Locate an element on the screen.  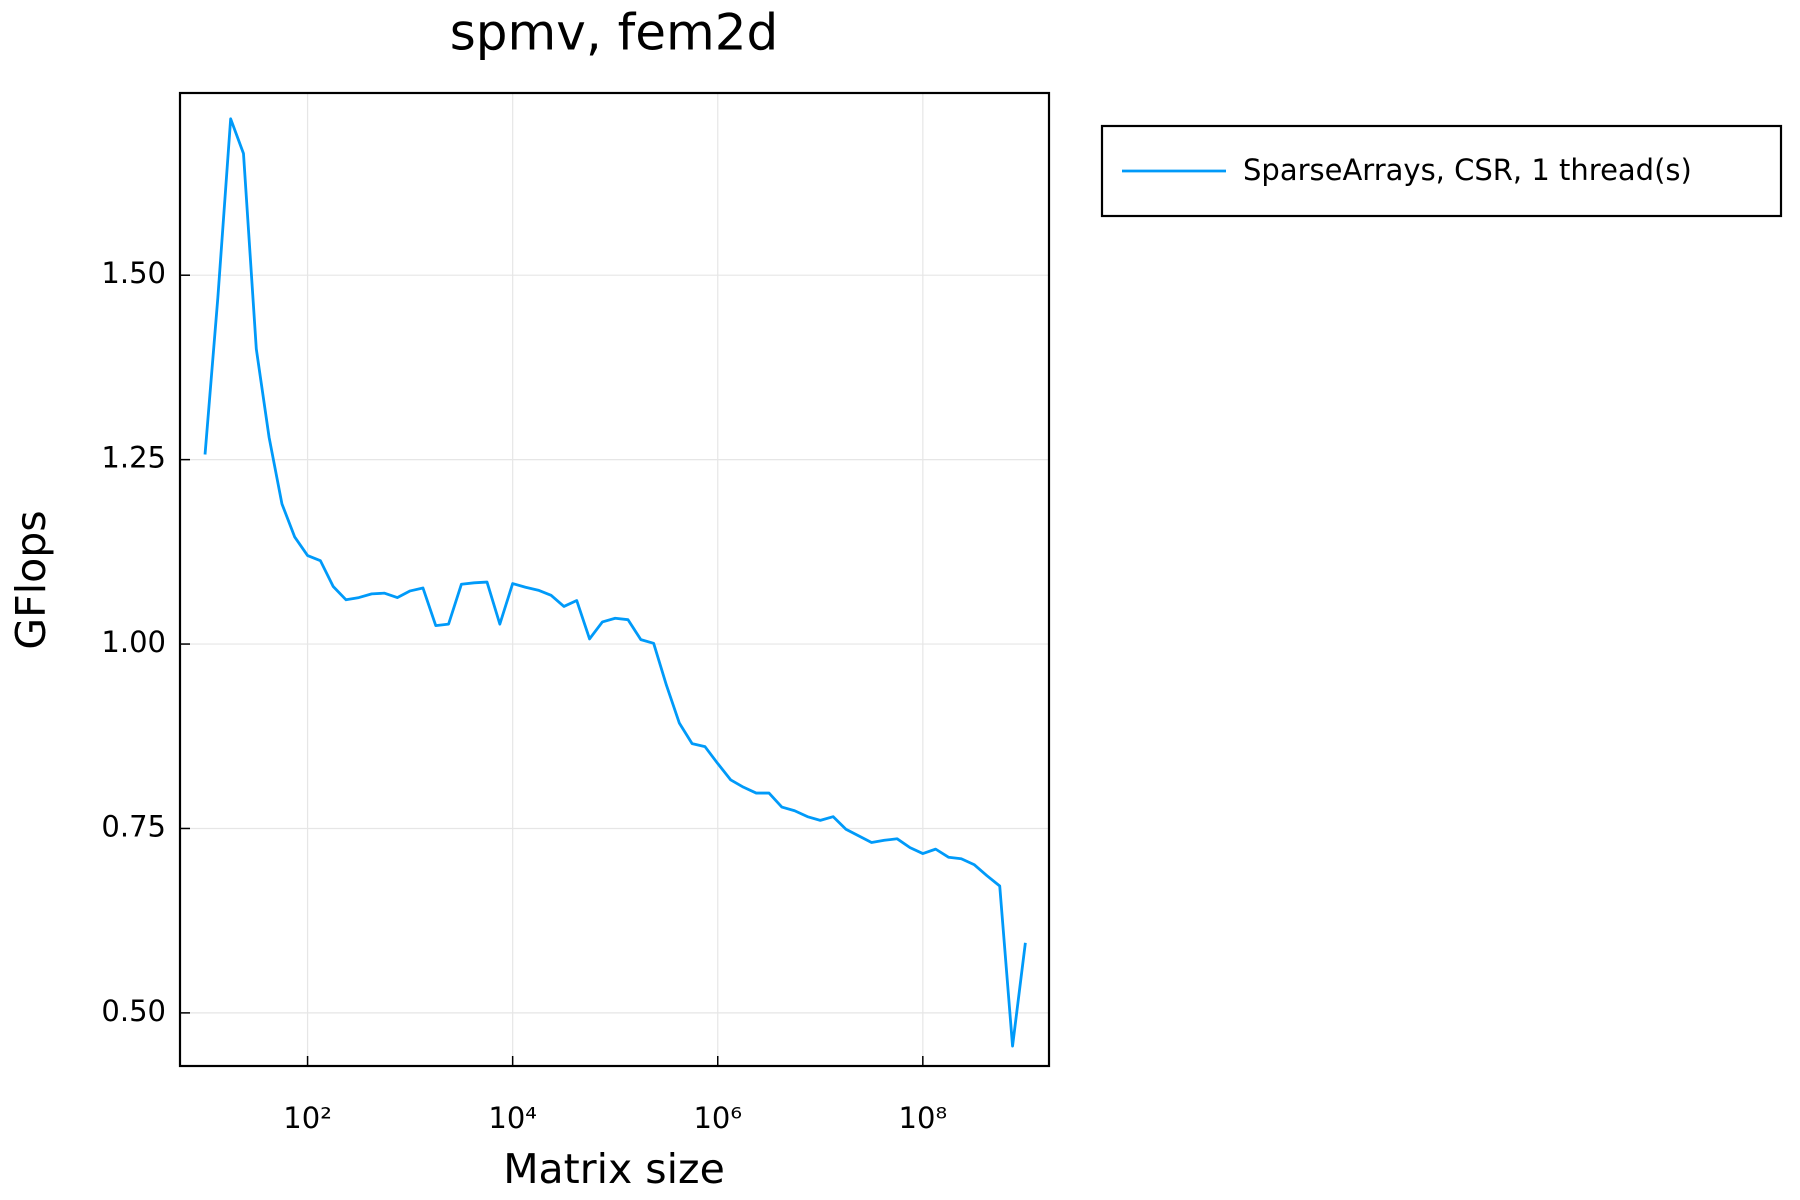
y-tick-label: 1.00 is located at coordinates (133, 642).